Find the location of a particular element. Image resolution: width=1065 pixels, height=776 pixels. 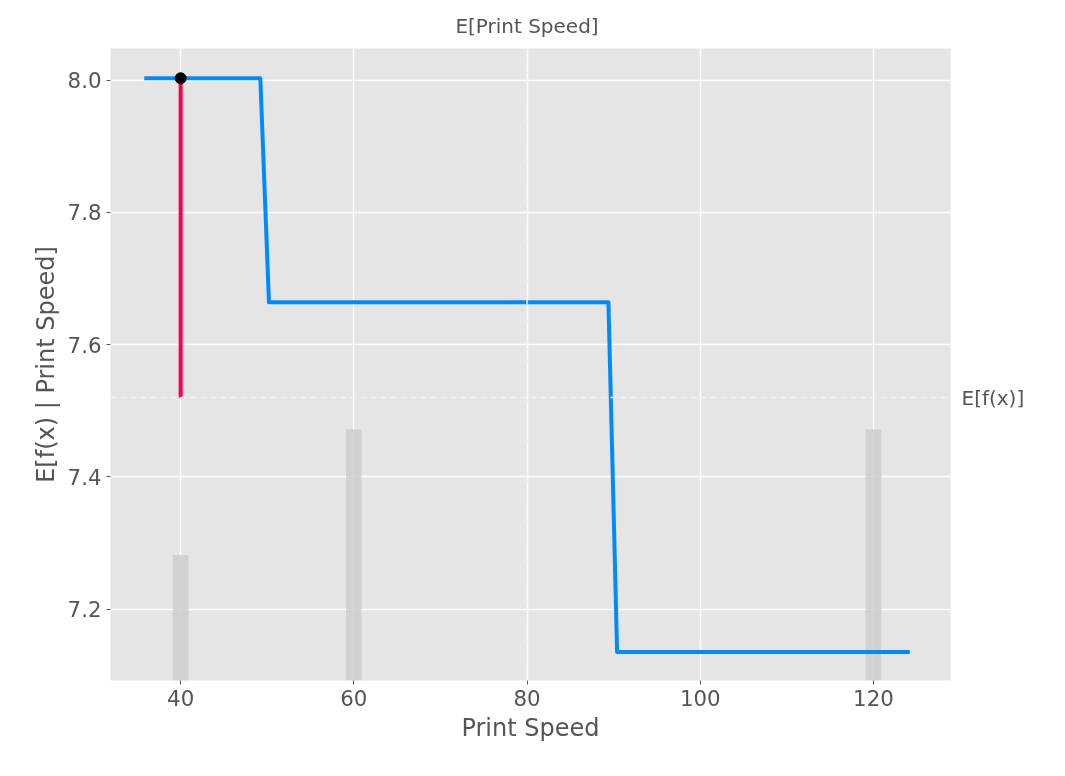

x-axis-title: Print Speed is located at coordinates (530, 727).